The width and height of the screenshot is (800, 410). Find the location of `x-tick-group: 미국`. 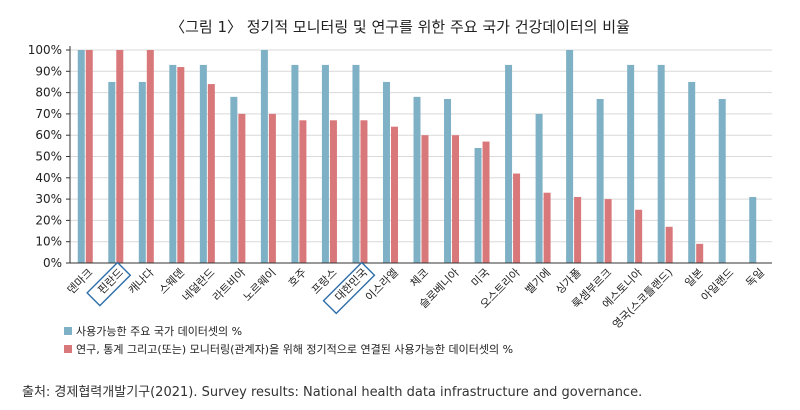

x-tick-group: 미국 is located at coordinates (481, 278).